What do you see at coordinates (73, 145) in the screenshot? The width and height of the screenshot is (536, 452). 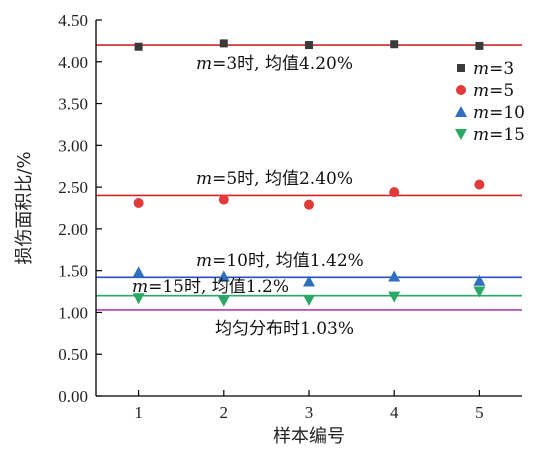 I see `y-tick-label: 3.00` at bounding box center [73, 145].